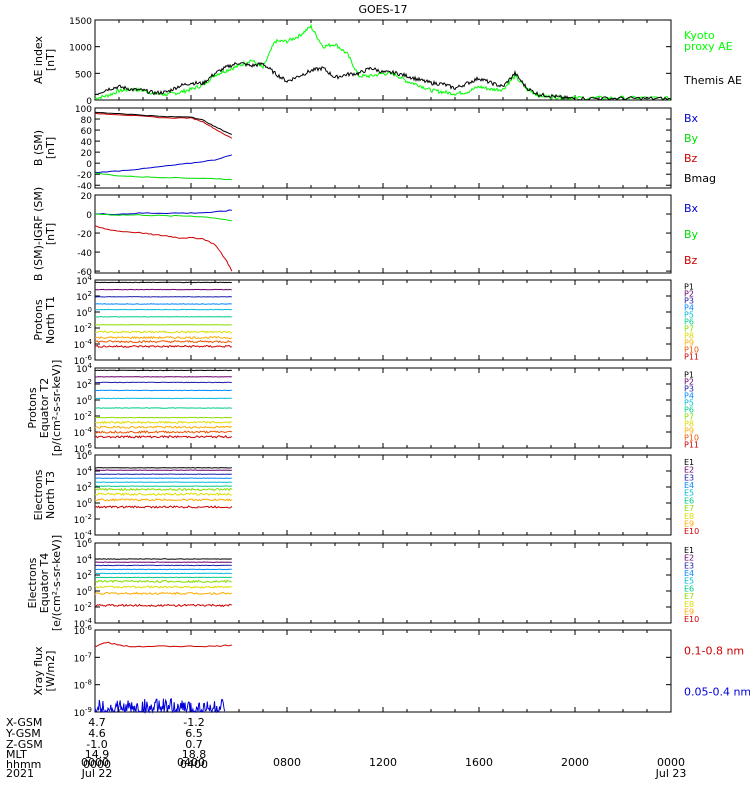  I want to click on series-line-e10, so click(163, 605).